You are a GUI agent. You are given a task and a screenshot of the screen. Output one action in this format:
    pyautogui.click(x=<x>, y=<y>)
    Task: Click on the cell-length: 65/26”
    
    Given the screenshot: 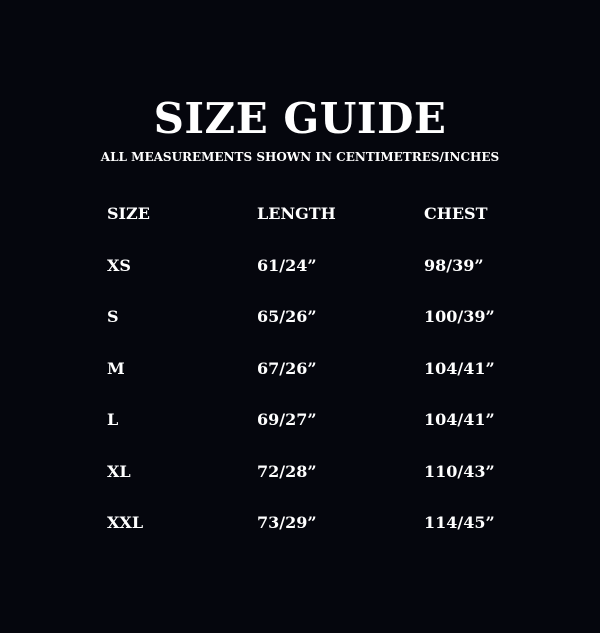 What is the action you would take?
    pyautogui.click(x=287, y=317)
    